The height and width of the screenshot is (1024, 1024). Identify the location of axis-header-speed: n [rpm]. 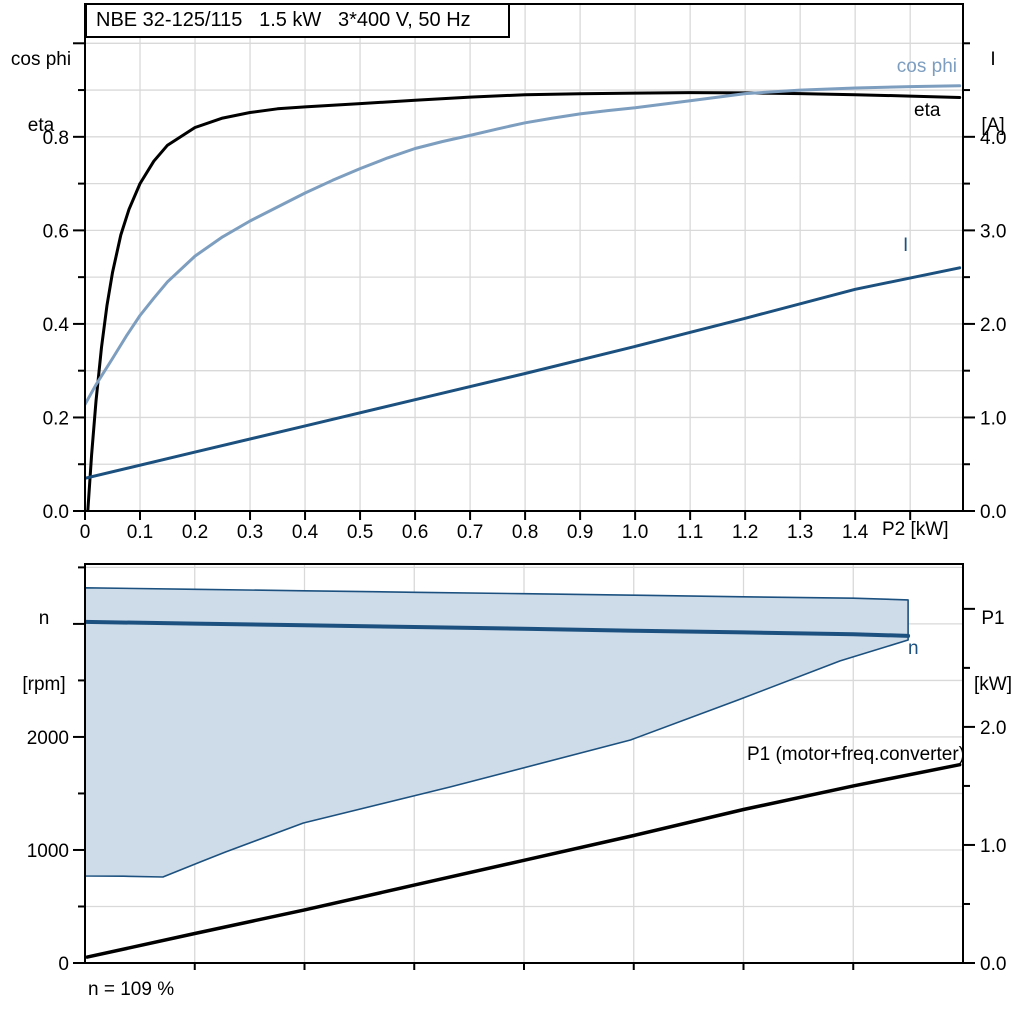
(44, 652).